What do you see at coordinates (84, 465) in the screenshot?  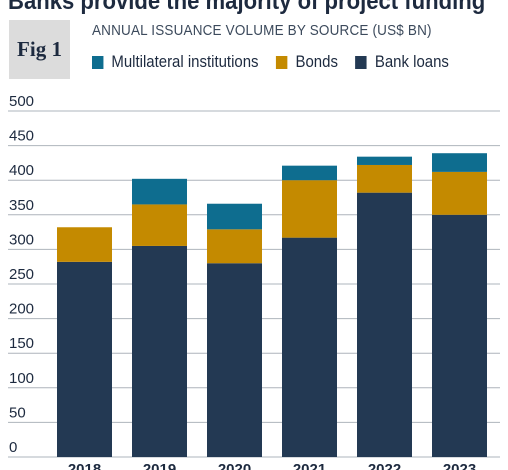 I see `x-tick-label: 2018` at bounding box center [84, 465].